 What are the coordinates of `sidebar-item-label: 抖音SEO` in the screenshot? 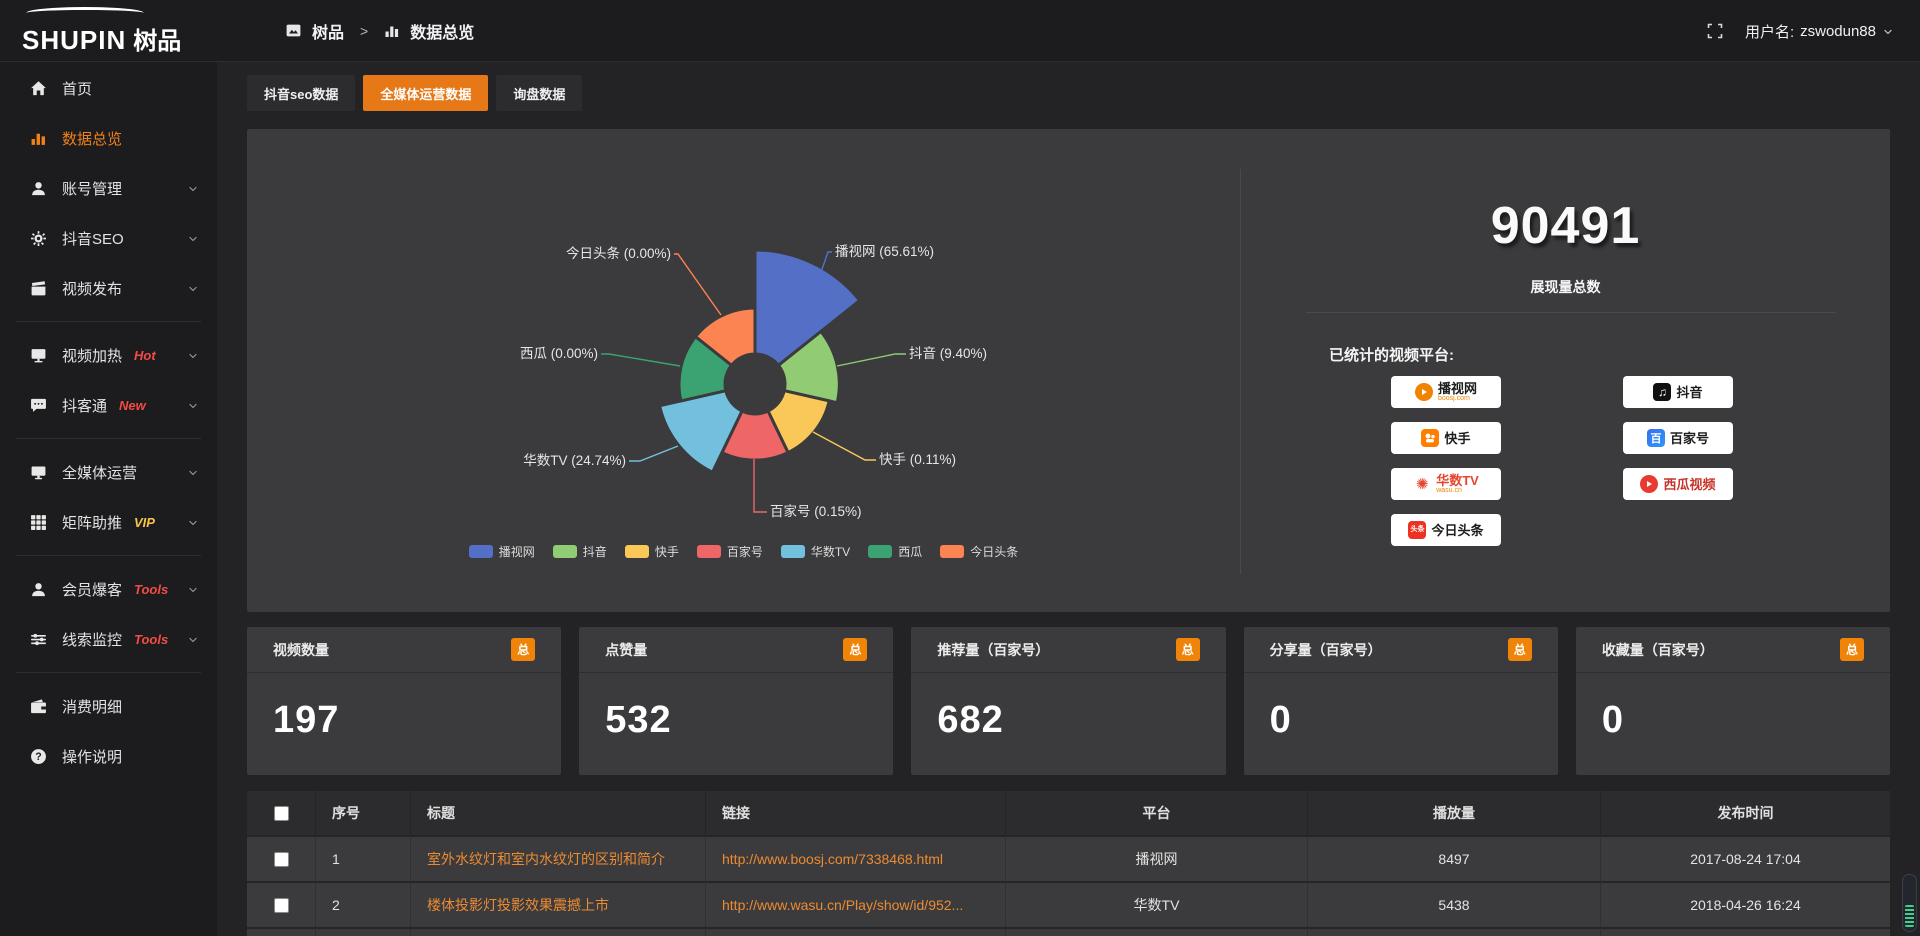 It's located at (93, 239).